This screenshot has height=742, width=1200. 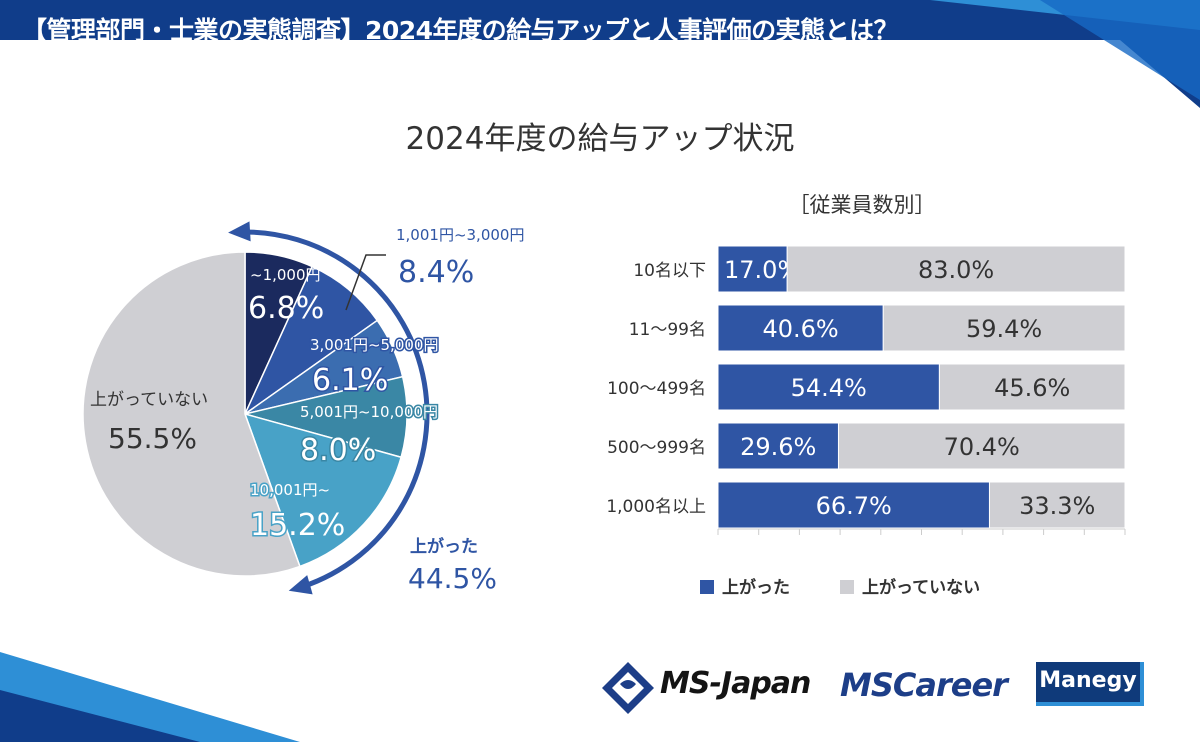 What do you see at coordinates (460, 235) in the screenshot?
I see `pie-slice-label: 1,001円~3,000円` at bounding box center [460, 235].